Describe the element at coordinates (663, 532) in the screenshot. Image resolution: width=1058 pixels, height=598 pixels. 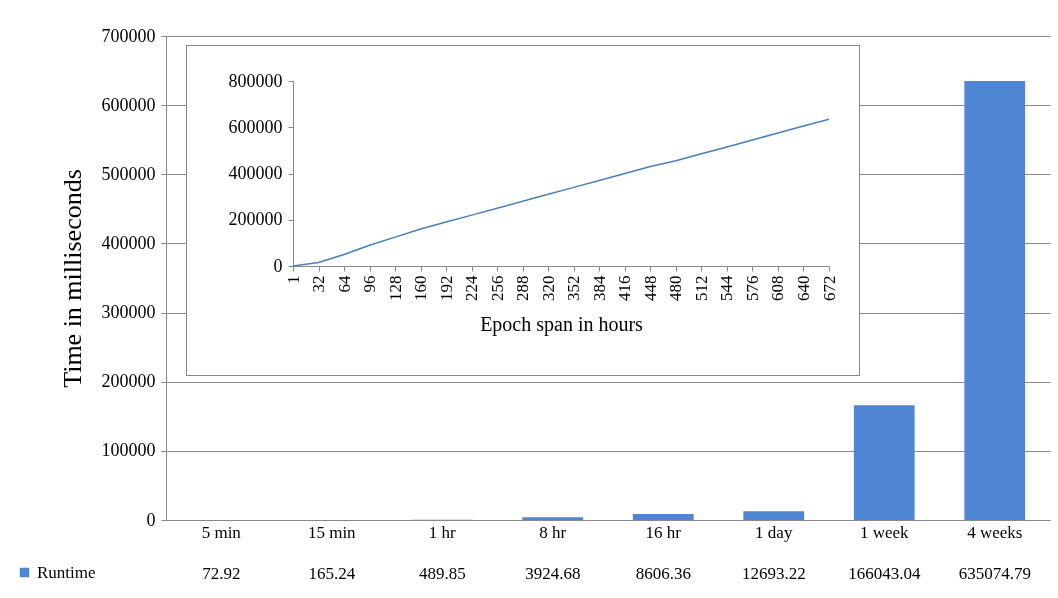
I see `x-tick-label: 16 hr` at that location.